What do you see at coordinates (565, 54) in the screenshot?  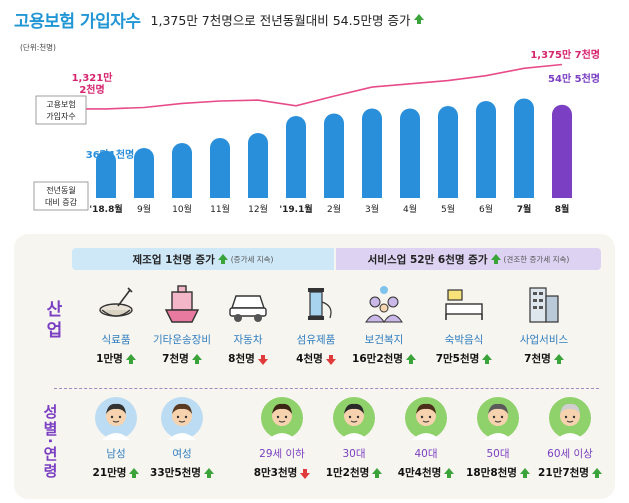 I see `line-label-last: 1,375만 7천명` at bounding box center [565, 54].